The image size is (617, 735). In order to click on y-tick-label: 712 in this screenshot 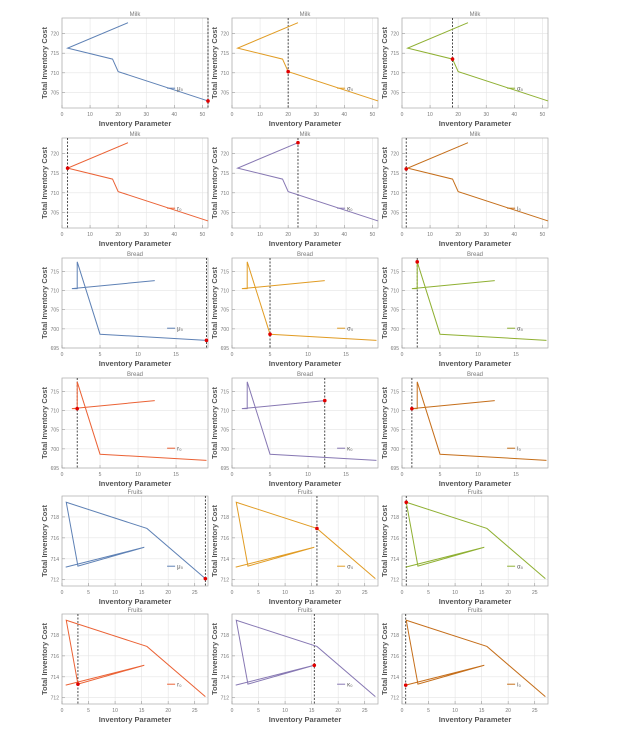, I will do `click(395, 699)`.